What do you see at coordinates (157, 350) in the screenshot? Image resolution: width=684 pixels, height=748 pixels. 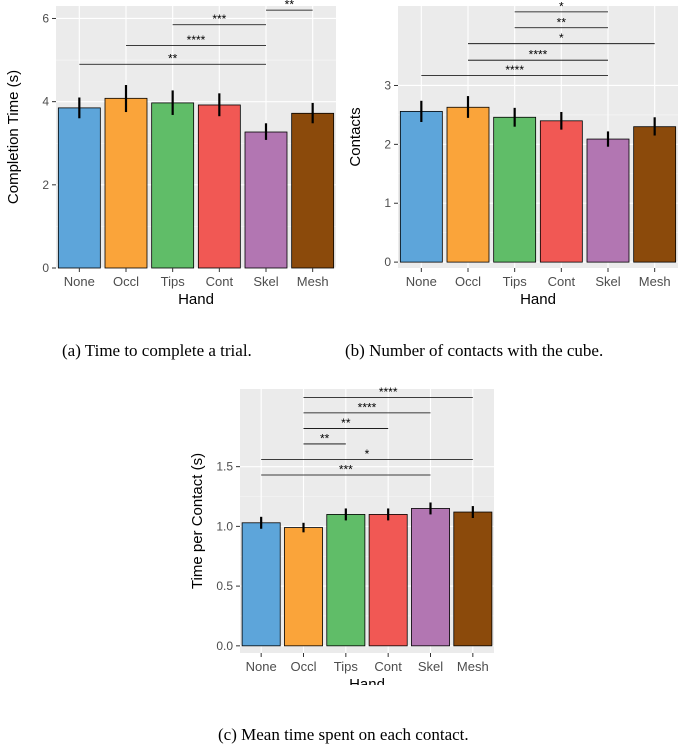 I see `caption-a: (a) Time to complete a trial.` at bounding box center [157, 350].